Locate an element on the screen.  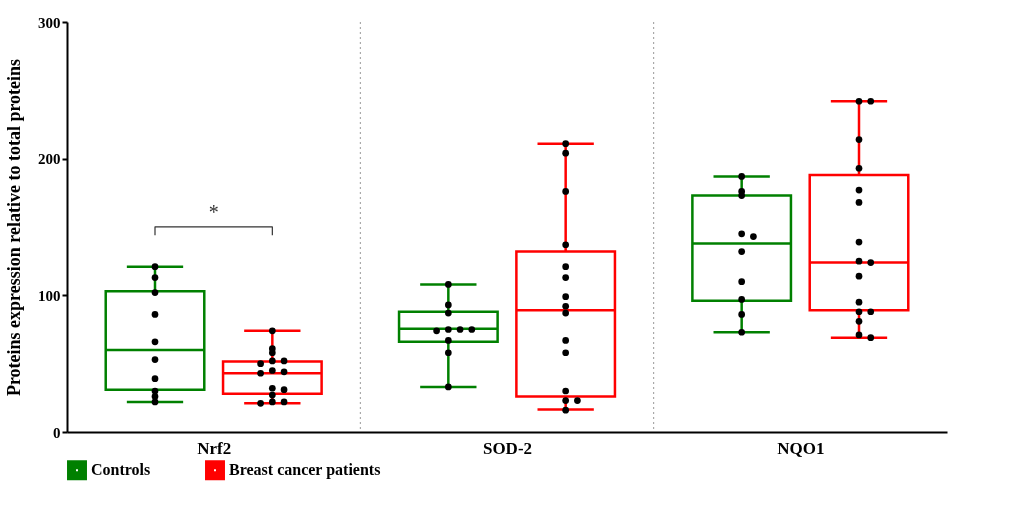
x-tick-label: Nrf2 is located at coordinates (214, 448).